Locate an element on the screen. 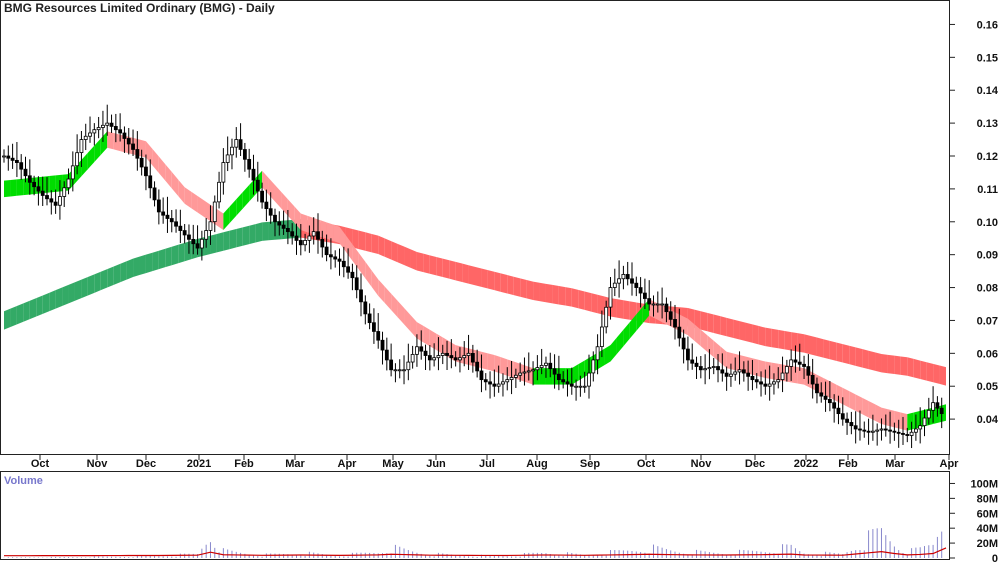 The height and width of the screenshot is (562, 1000). volume-tick-label: 80M is located at coordinates (987, 499).